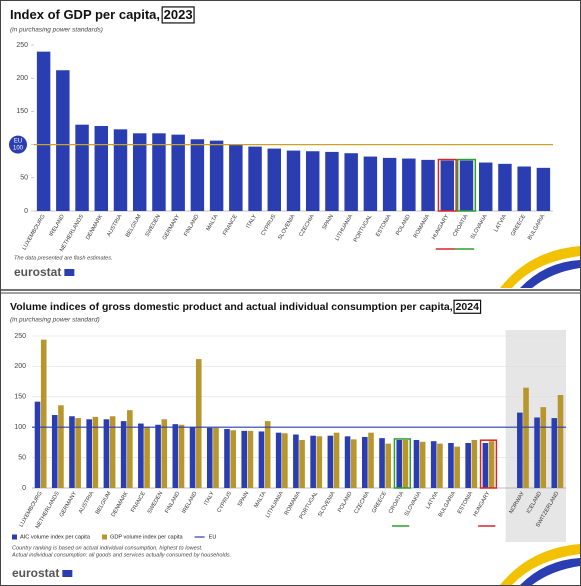 This screenshot has height=586, width=581. I want to click on title-text: Index of GDP per capita,, so click(85, 14).